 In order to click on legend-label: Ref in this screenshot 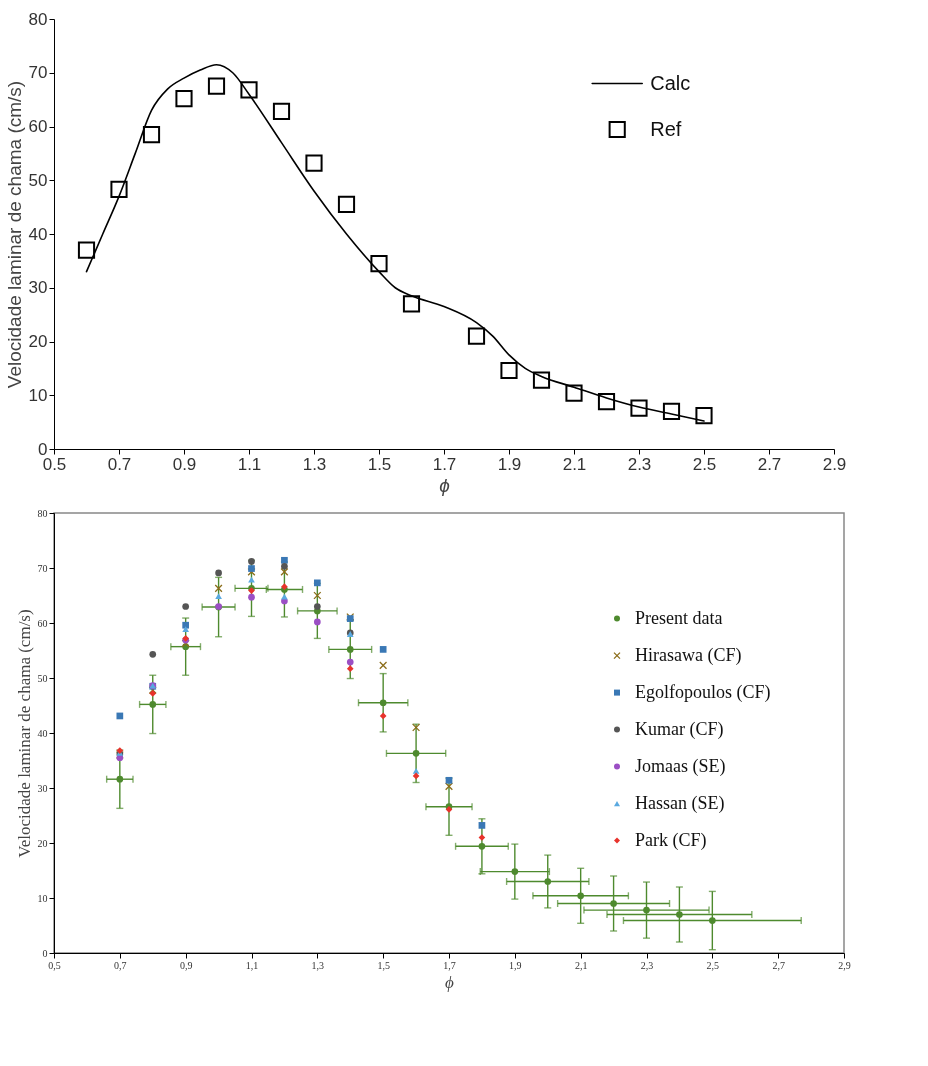, I will do `click(666, 128)`.